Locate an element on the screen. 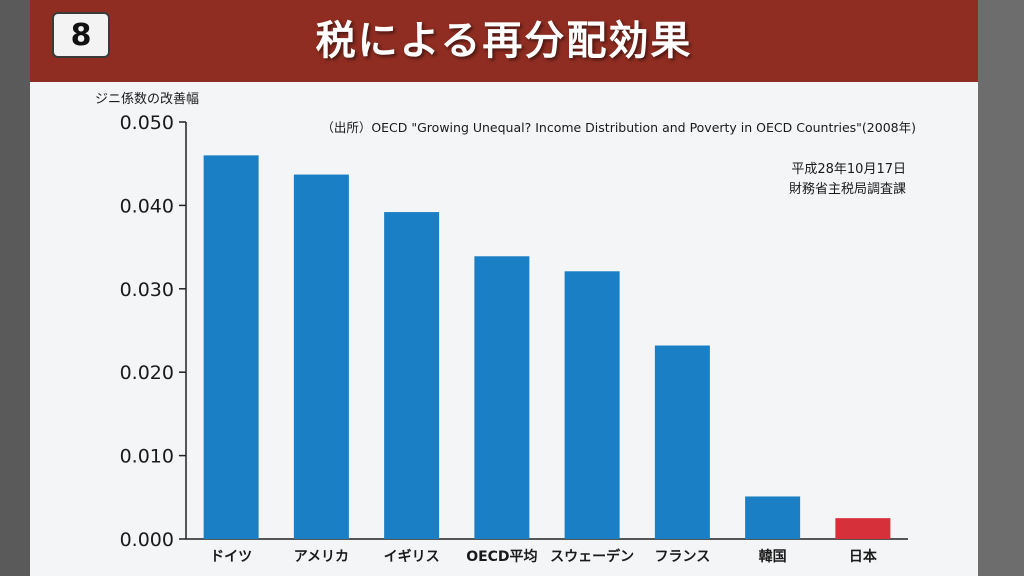 The height and width of the screenshot is (576, 1024). y-axis-label: ジニ係数の改善幅 is located at coordinates (147, 99).